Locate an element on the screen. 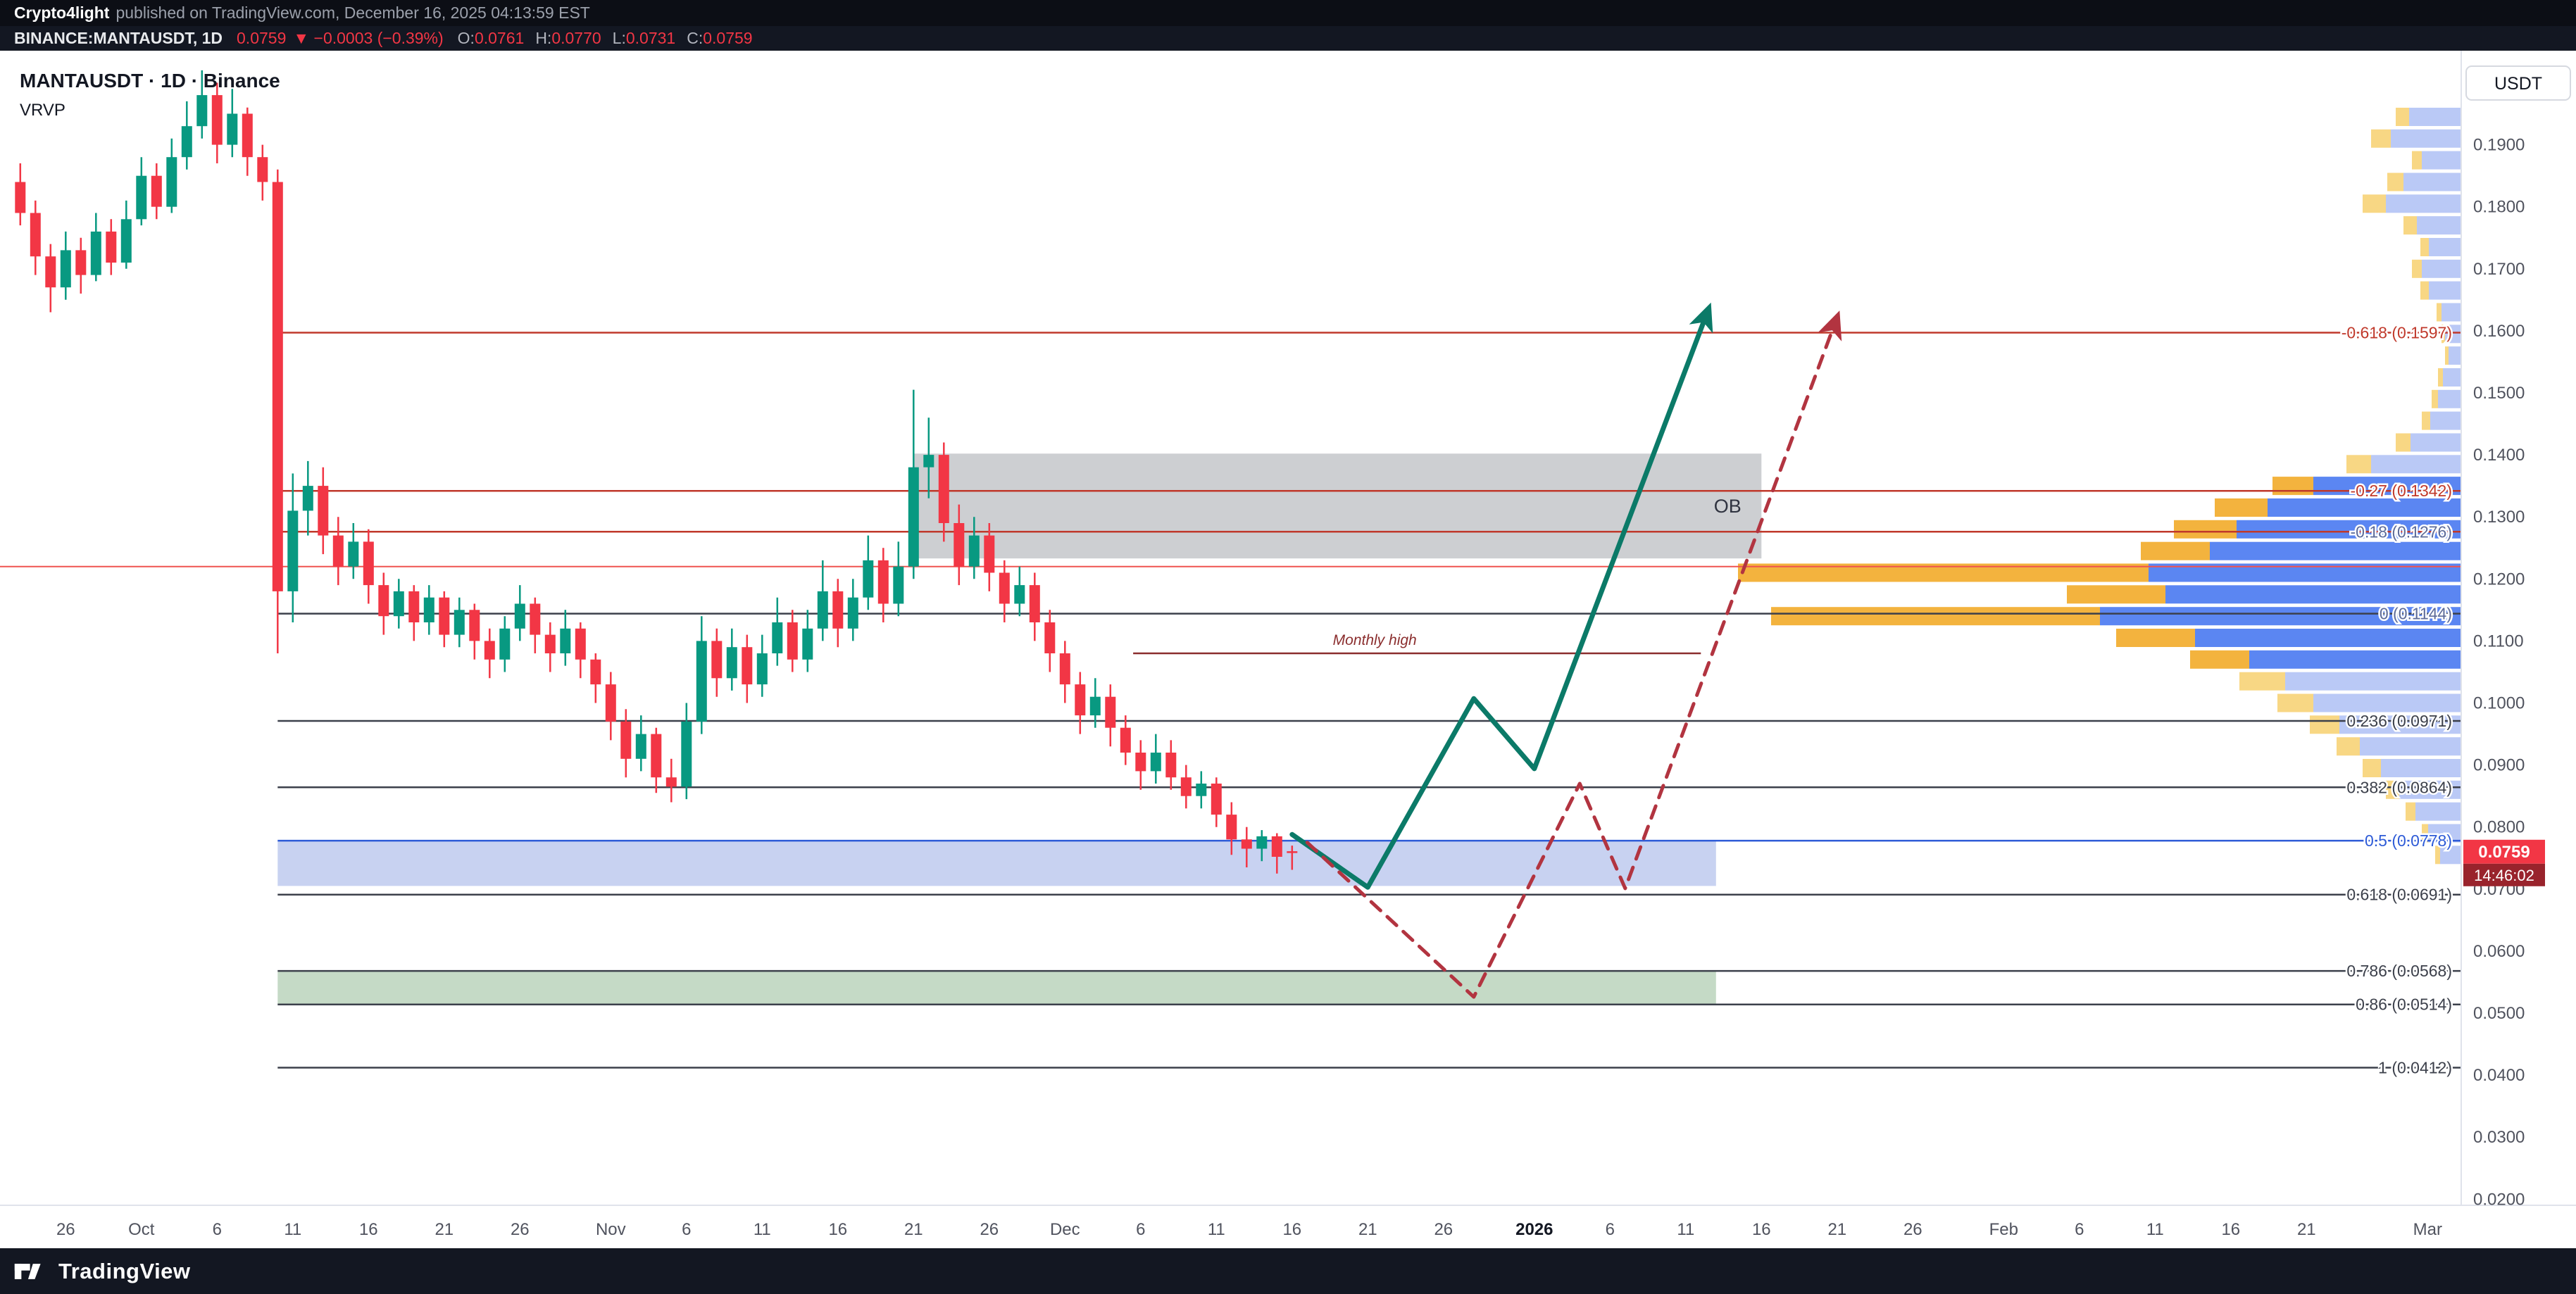  svg-text: 0.0500 is located at coordinates (2499, 1013).